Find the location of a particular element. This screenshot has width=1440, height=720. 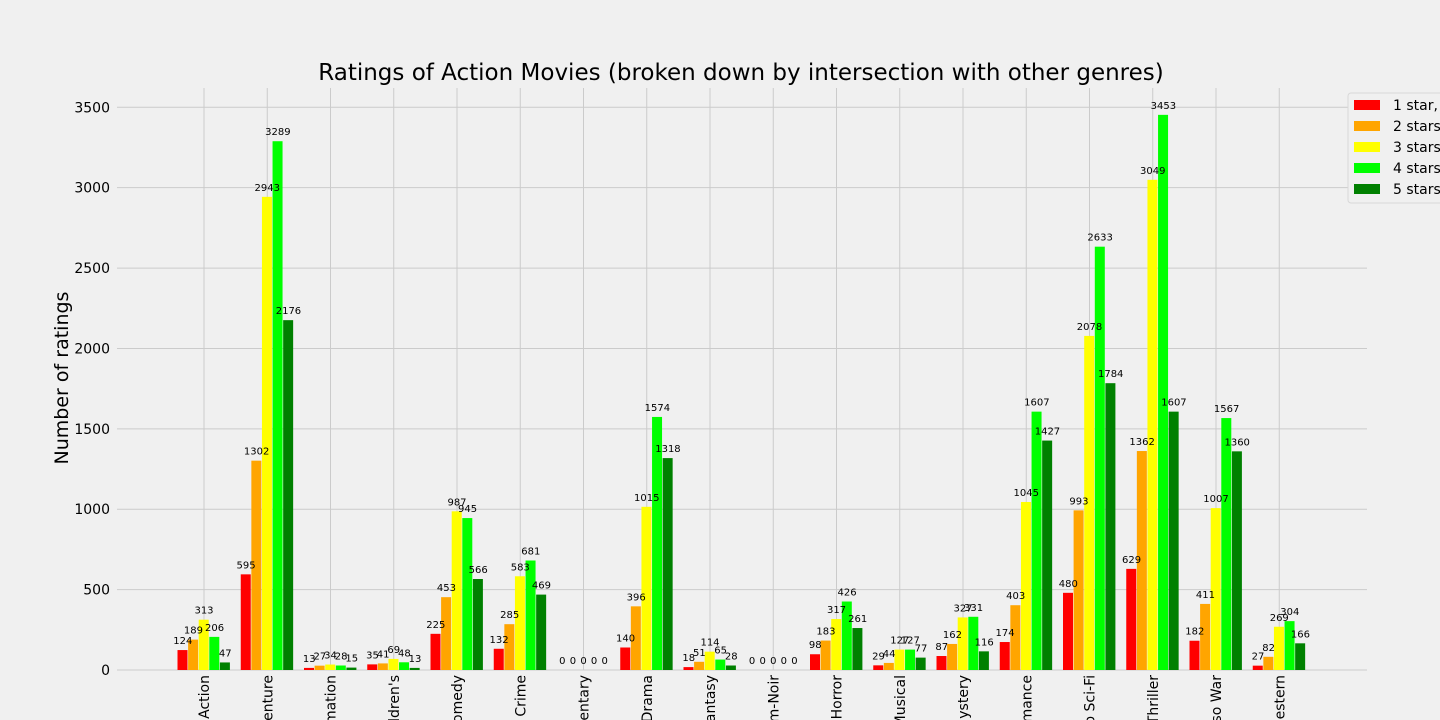

data-label: 44 is located at coordinates (889, 654).